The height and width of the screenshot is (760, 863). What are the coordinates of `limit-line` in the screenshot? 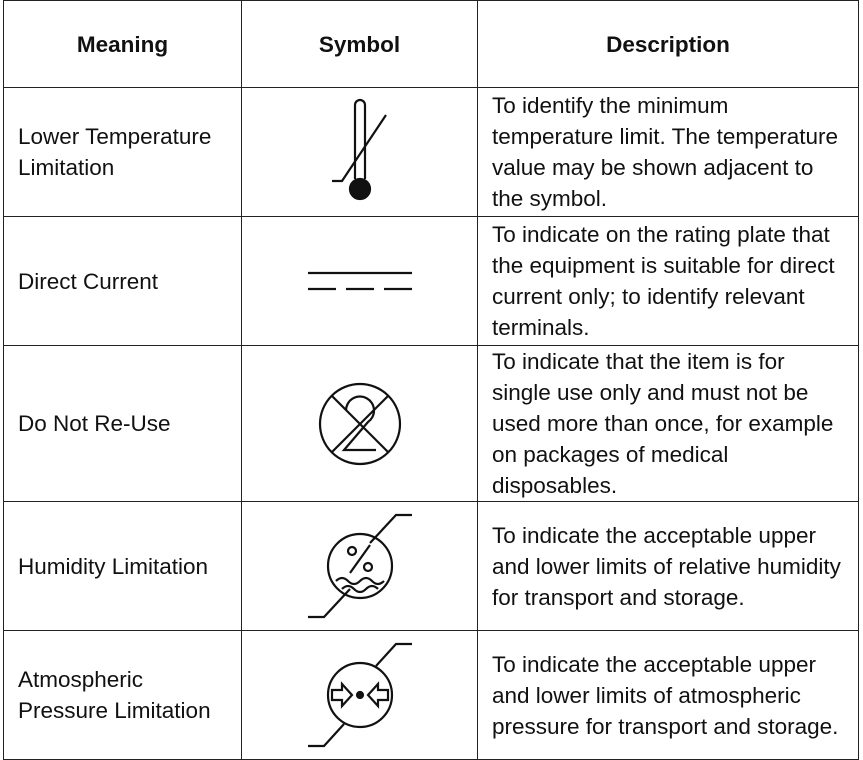 It's located at (359, 148).